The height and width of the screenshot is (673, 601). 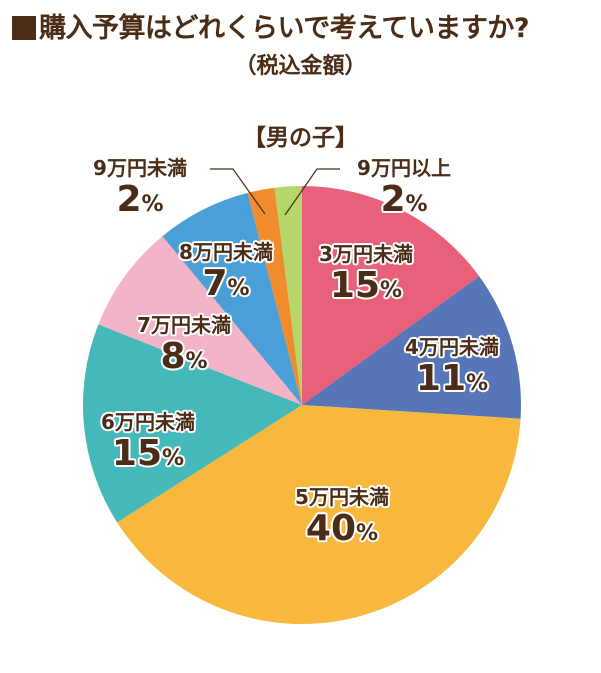 I want to click on label-name: 9万円以上, so click(x=404, y=168).